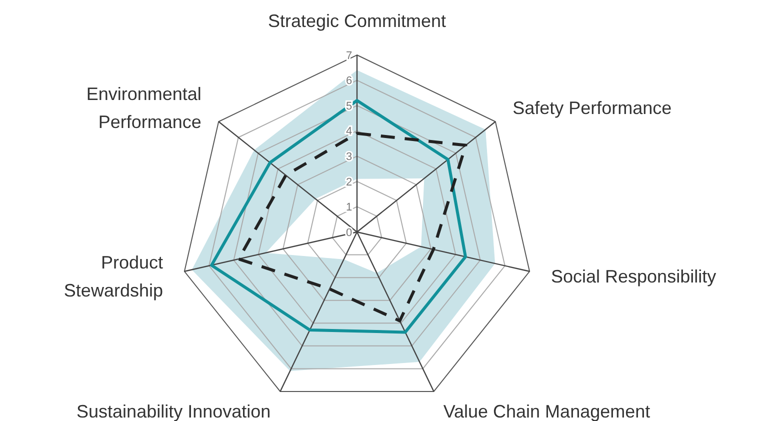 Image resolution: width=767 pixels, height=421 pixels. What do you see at coordinates (633, 276) in the screenshot?
I see `spoke-label: Social Responsibility` at bounding box center [633, 276].